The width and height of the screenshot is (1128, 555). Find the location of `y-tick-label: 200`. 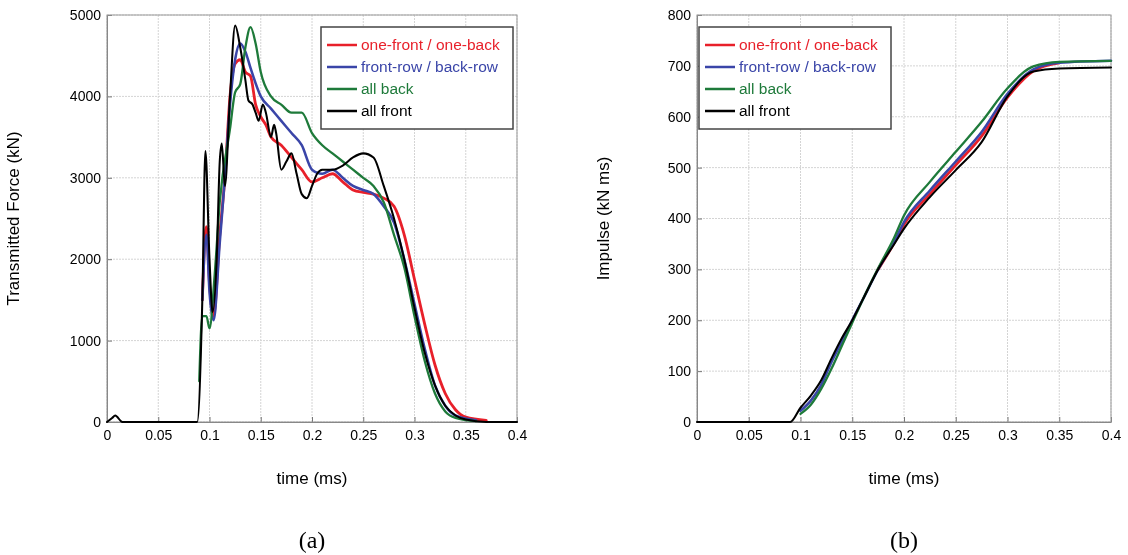

y-tick-label: 200 is located at coordinates (679, 320).